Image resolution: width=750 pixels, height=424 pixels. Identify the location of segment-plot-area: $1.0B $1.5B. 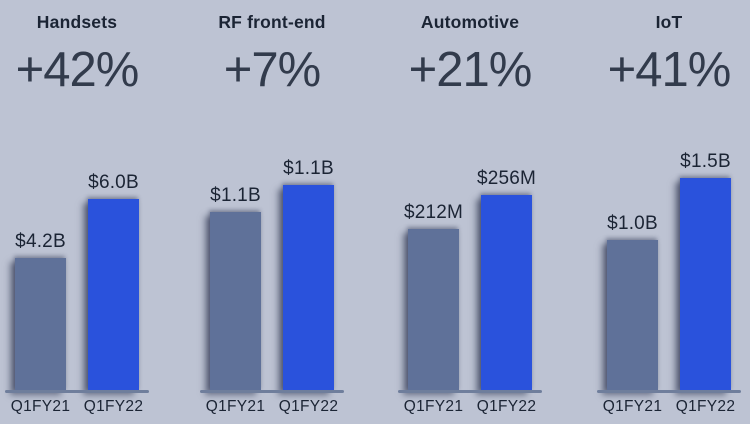
(669, 270).